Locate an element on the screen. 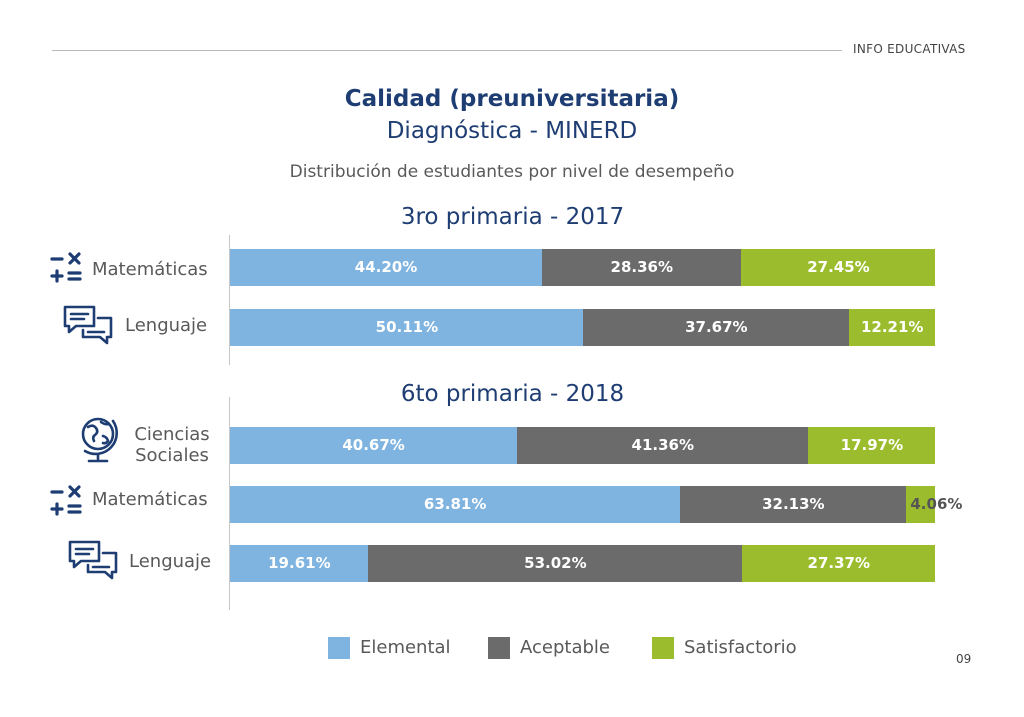 This screenshot has width=1024, height=717. legend-label: Aceptable is located at coordinates (565, 647).